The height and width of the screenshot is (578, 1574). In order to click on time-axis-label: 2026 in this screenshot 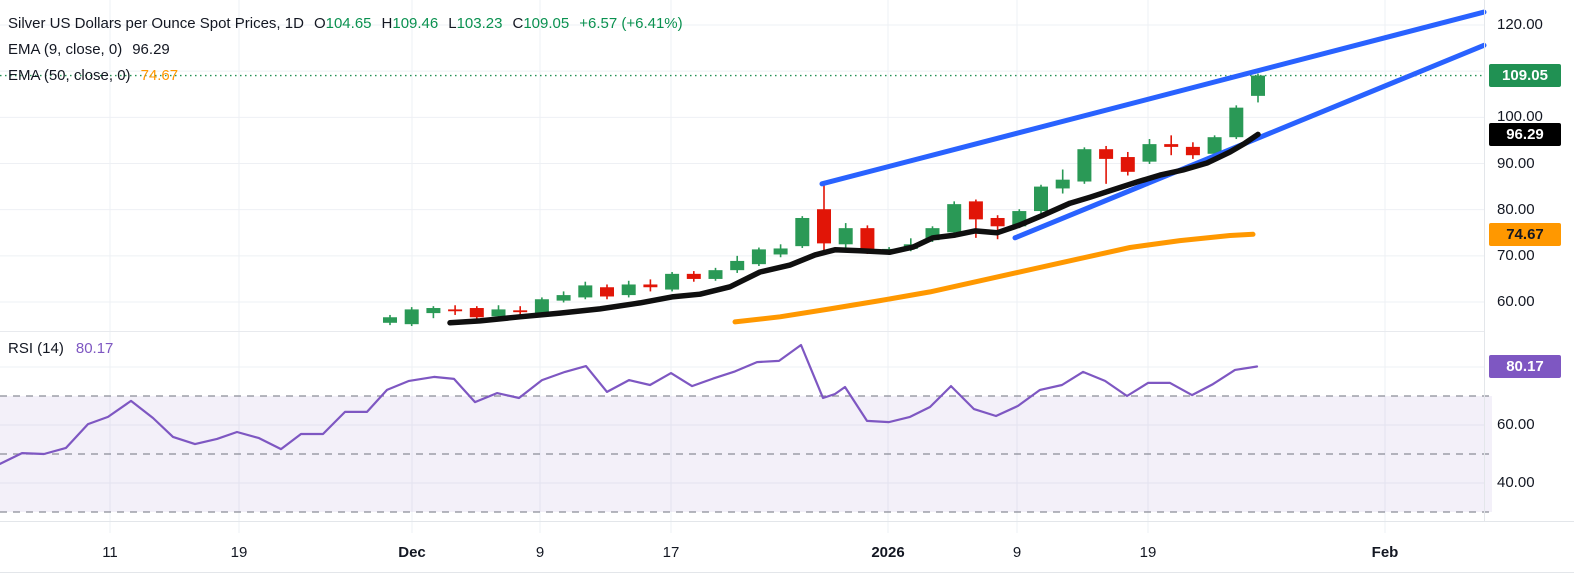, I will do `click(888, 552)`.